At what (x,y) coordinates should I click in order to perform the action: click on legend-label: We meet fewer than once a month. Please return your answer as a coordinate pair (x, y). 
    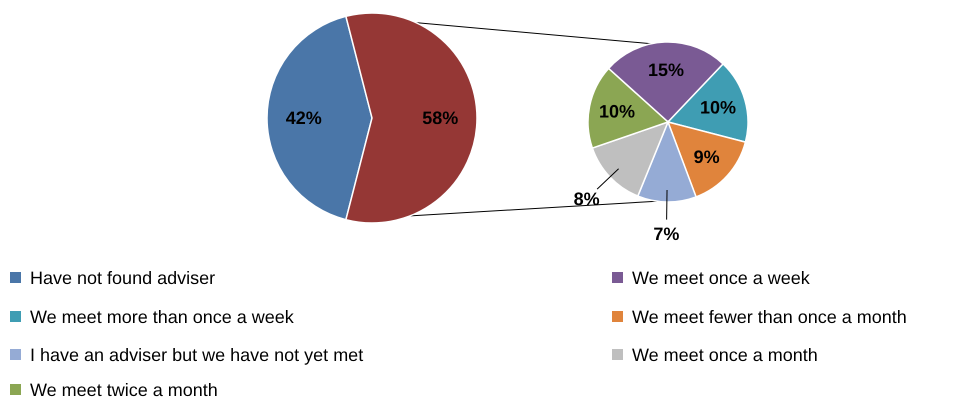
    Looking at the image, I should click on (769, 317).